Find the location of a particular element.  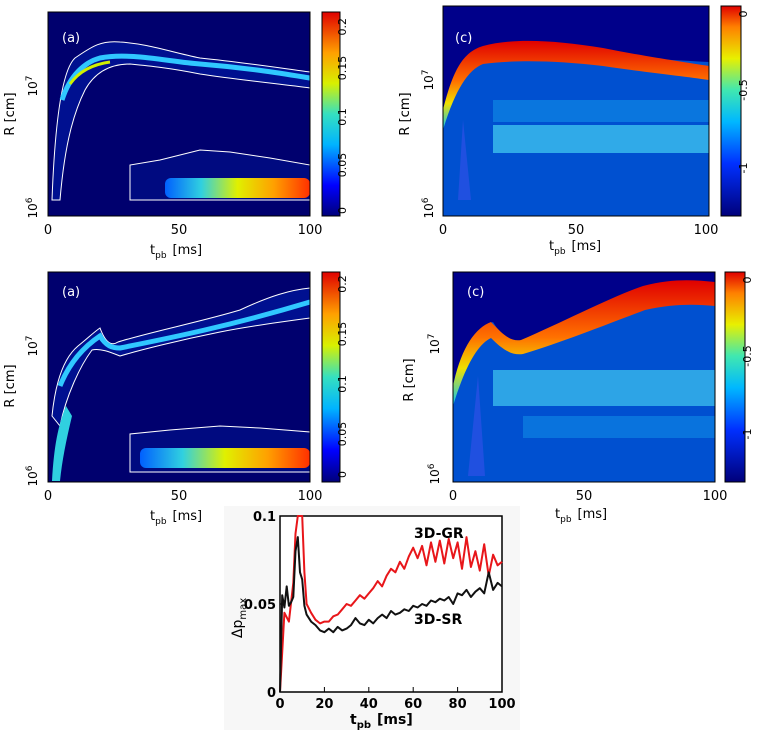

x-tick-label: 0 is located at coordinates (279, 704).